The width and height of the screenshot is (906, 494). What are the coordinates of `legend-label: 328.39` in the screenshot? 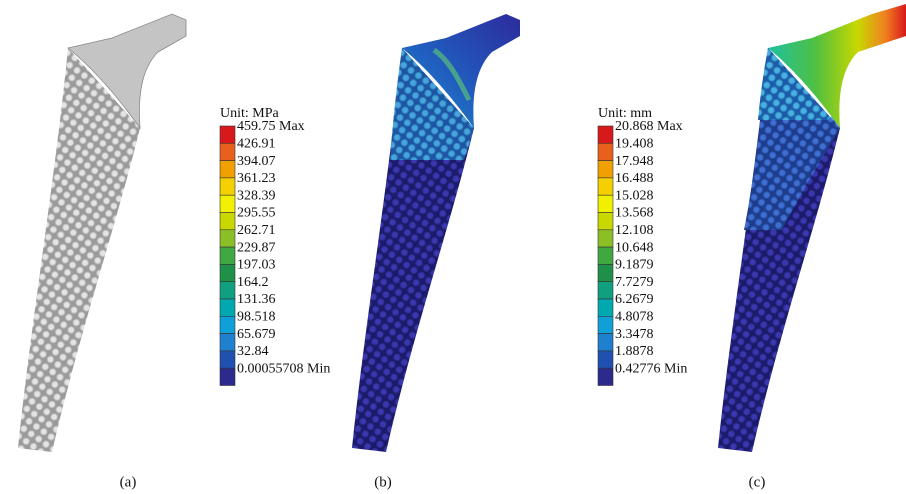 It's located at (256, 195).